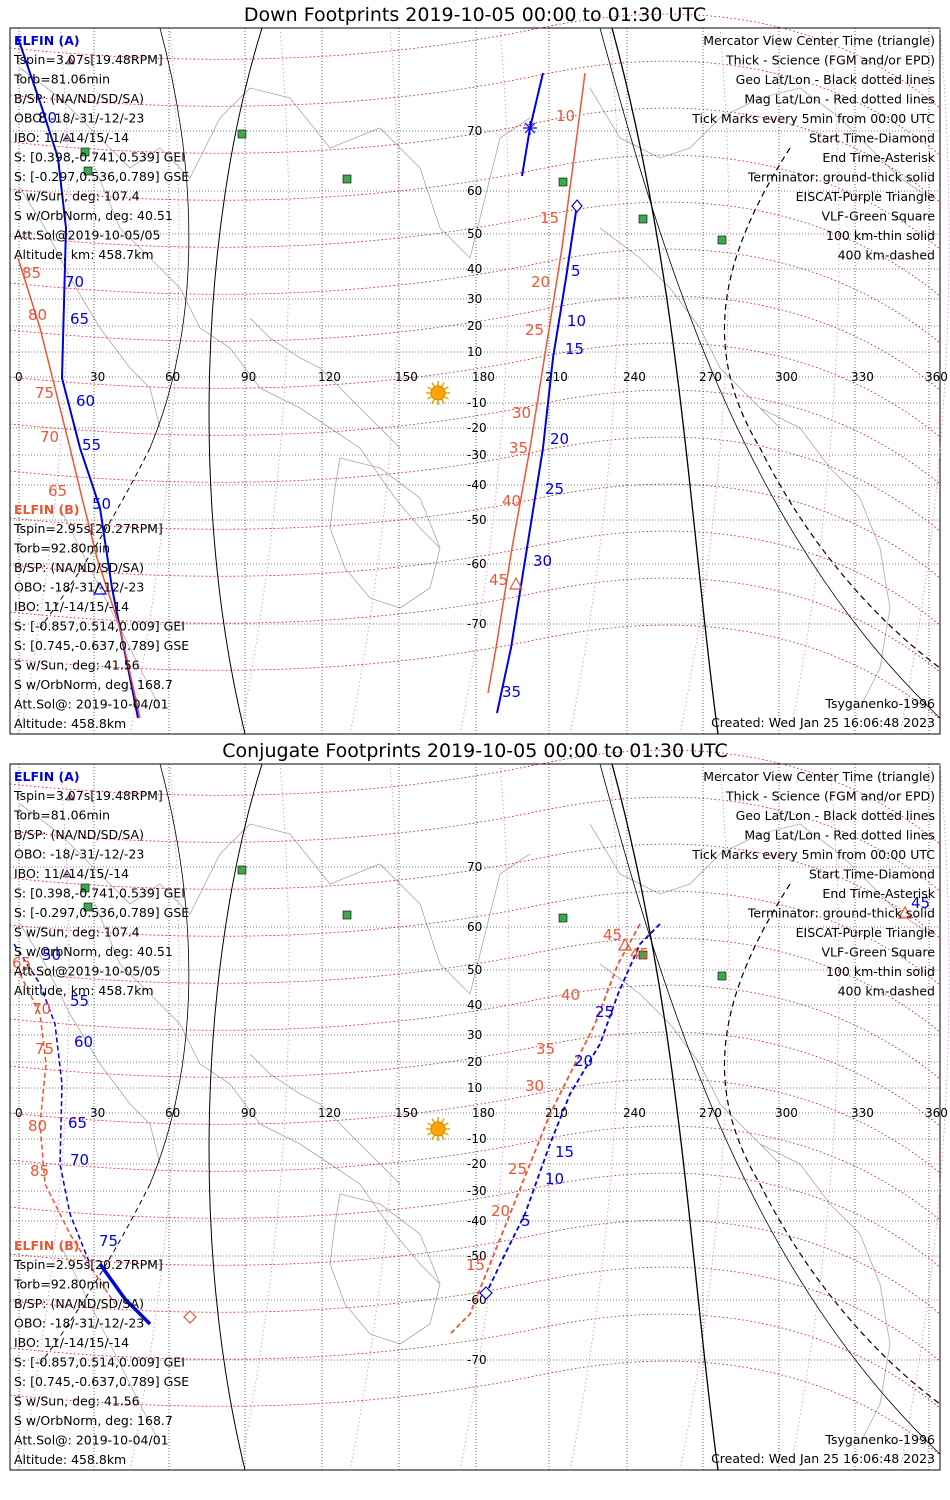 This screenshot has width=950, height=1500. What do you see at coordinates (583, 1061) in the screenshot?
I see `elfin-a-tick-label: 20` at bounding box center [583, 1061].